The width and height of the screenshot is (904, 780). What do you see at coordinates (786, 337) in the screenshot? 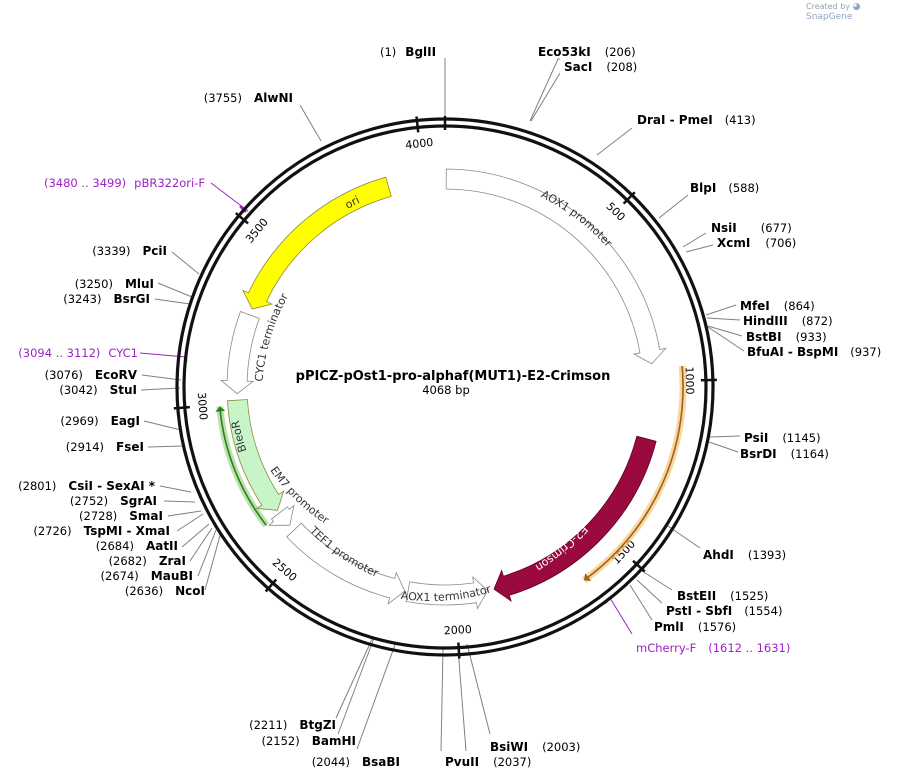
I see `svg-text:BstBI(933): BstBI (933)` at bounding box center [786, 337].